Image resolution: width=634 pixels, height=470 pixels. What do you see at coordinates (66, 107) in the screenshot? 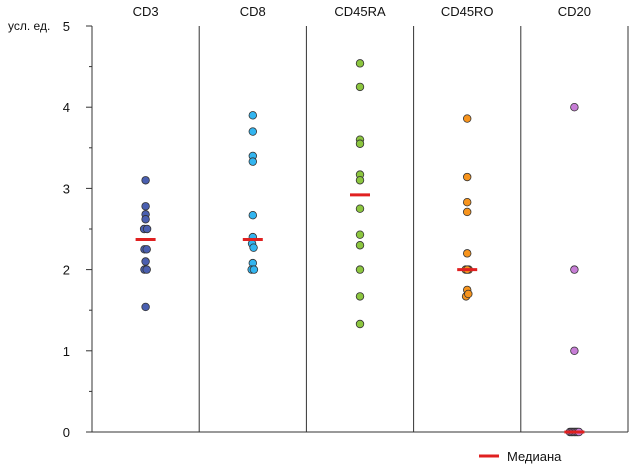
I see `y-tick-label: 4` at bounding box center [66, 107].